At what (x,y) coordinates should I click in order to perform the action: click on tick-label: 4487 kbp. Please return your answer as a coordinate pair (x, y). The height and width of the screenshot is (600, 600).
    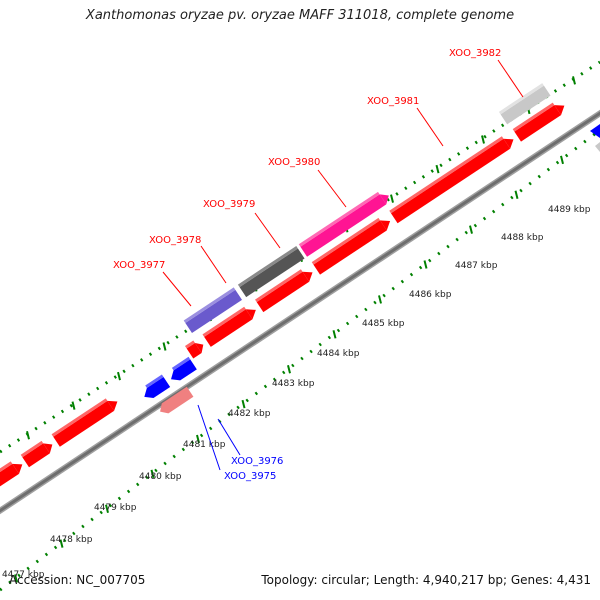
    Looking at the image, I should click on (476, 266).